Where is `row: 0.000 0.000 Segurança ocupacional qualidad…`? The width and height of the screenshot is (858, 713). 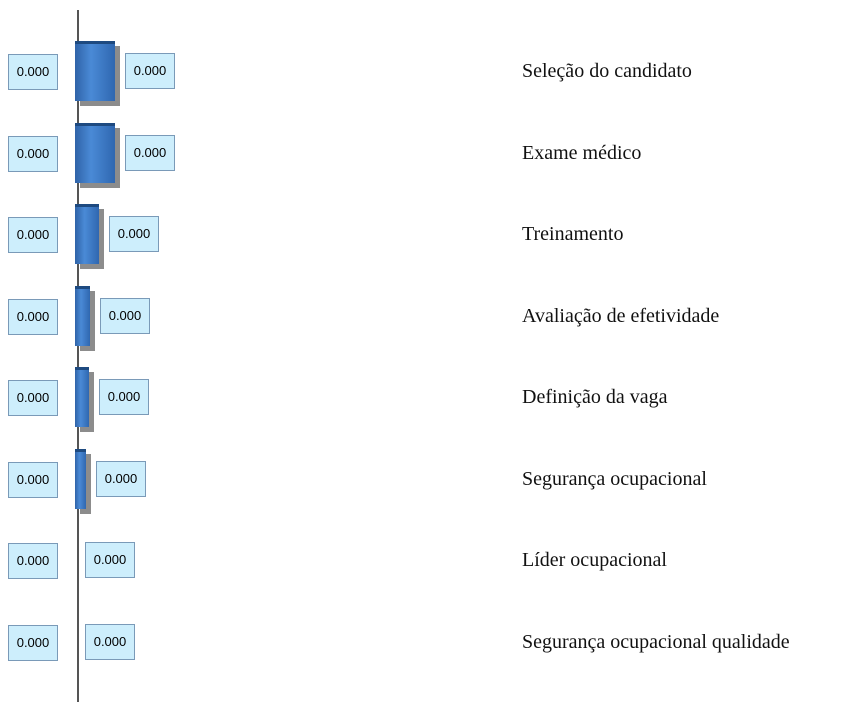 row: 0.000 0.000 Segurança ocupacional qualidad… is located at coordinates (429, 636).